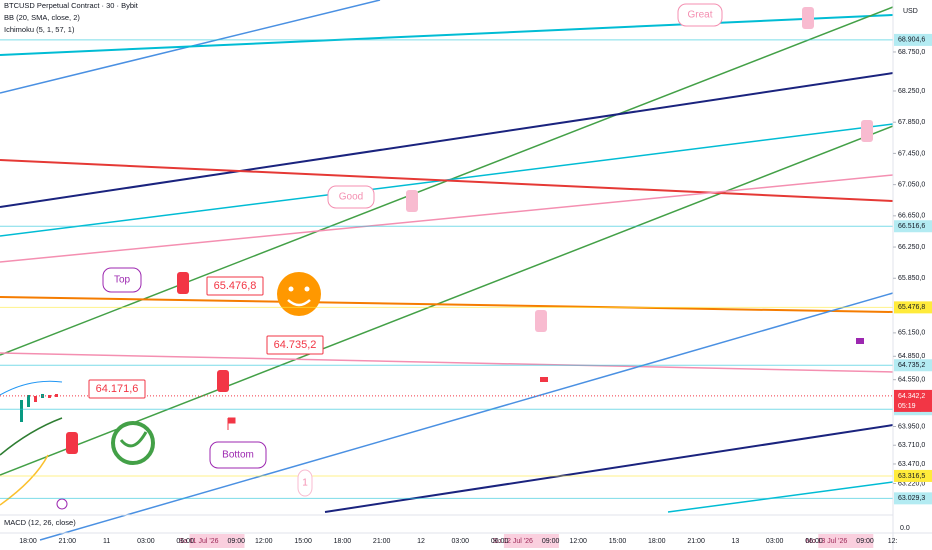 The width and height of the screenshot is (932, 550). I want to click on price-level-label: 63.316,5, so click(911, 476).